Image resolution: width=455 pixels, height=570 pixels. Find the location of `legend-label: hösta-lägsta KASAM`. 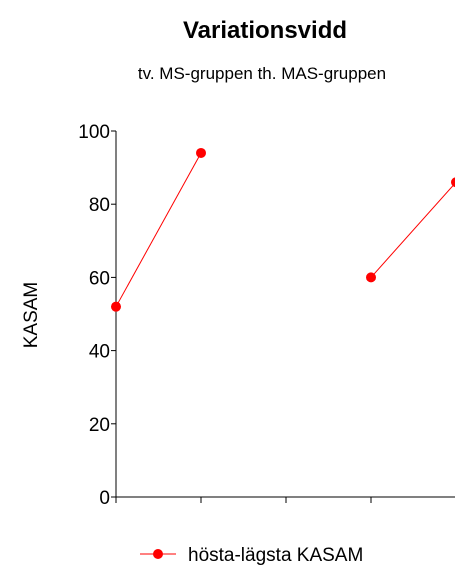

legend-label: hösta-lägsta KASAM is located at coordinates (275, 555).